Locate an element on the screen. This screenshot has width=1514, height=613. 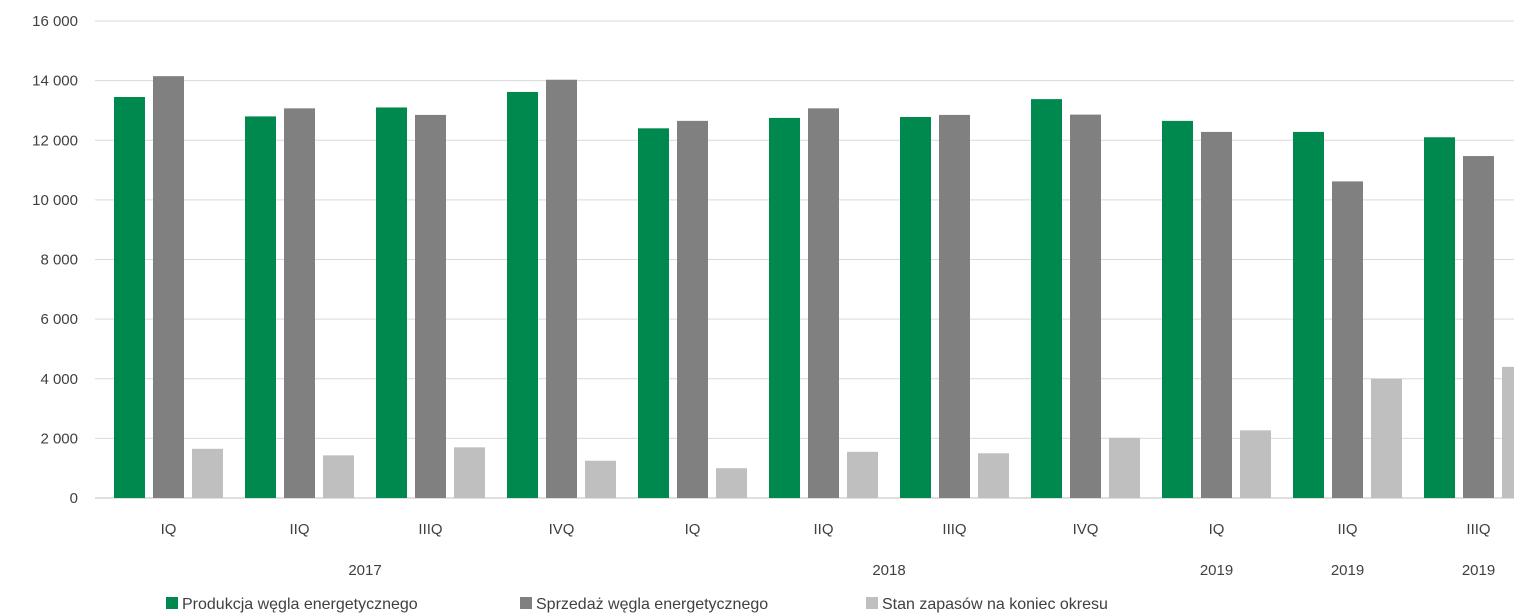
x-group-label: 2018 is located at coordinates (888, 570).